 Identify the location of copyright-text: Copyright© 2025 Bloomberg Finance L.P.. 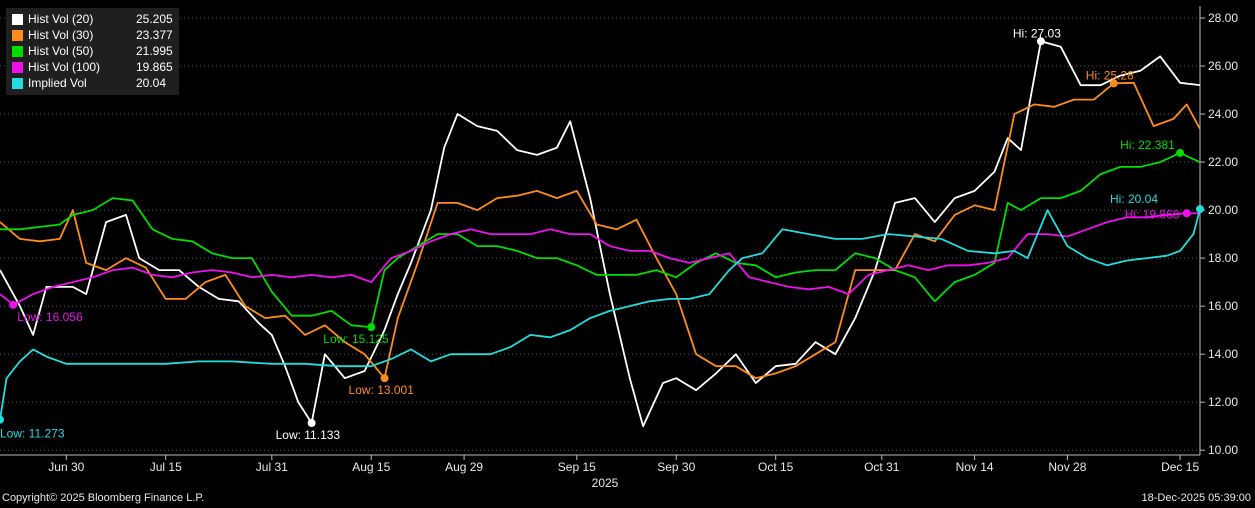
(103, 498).